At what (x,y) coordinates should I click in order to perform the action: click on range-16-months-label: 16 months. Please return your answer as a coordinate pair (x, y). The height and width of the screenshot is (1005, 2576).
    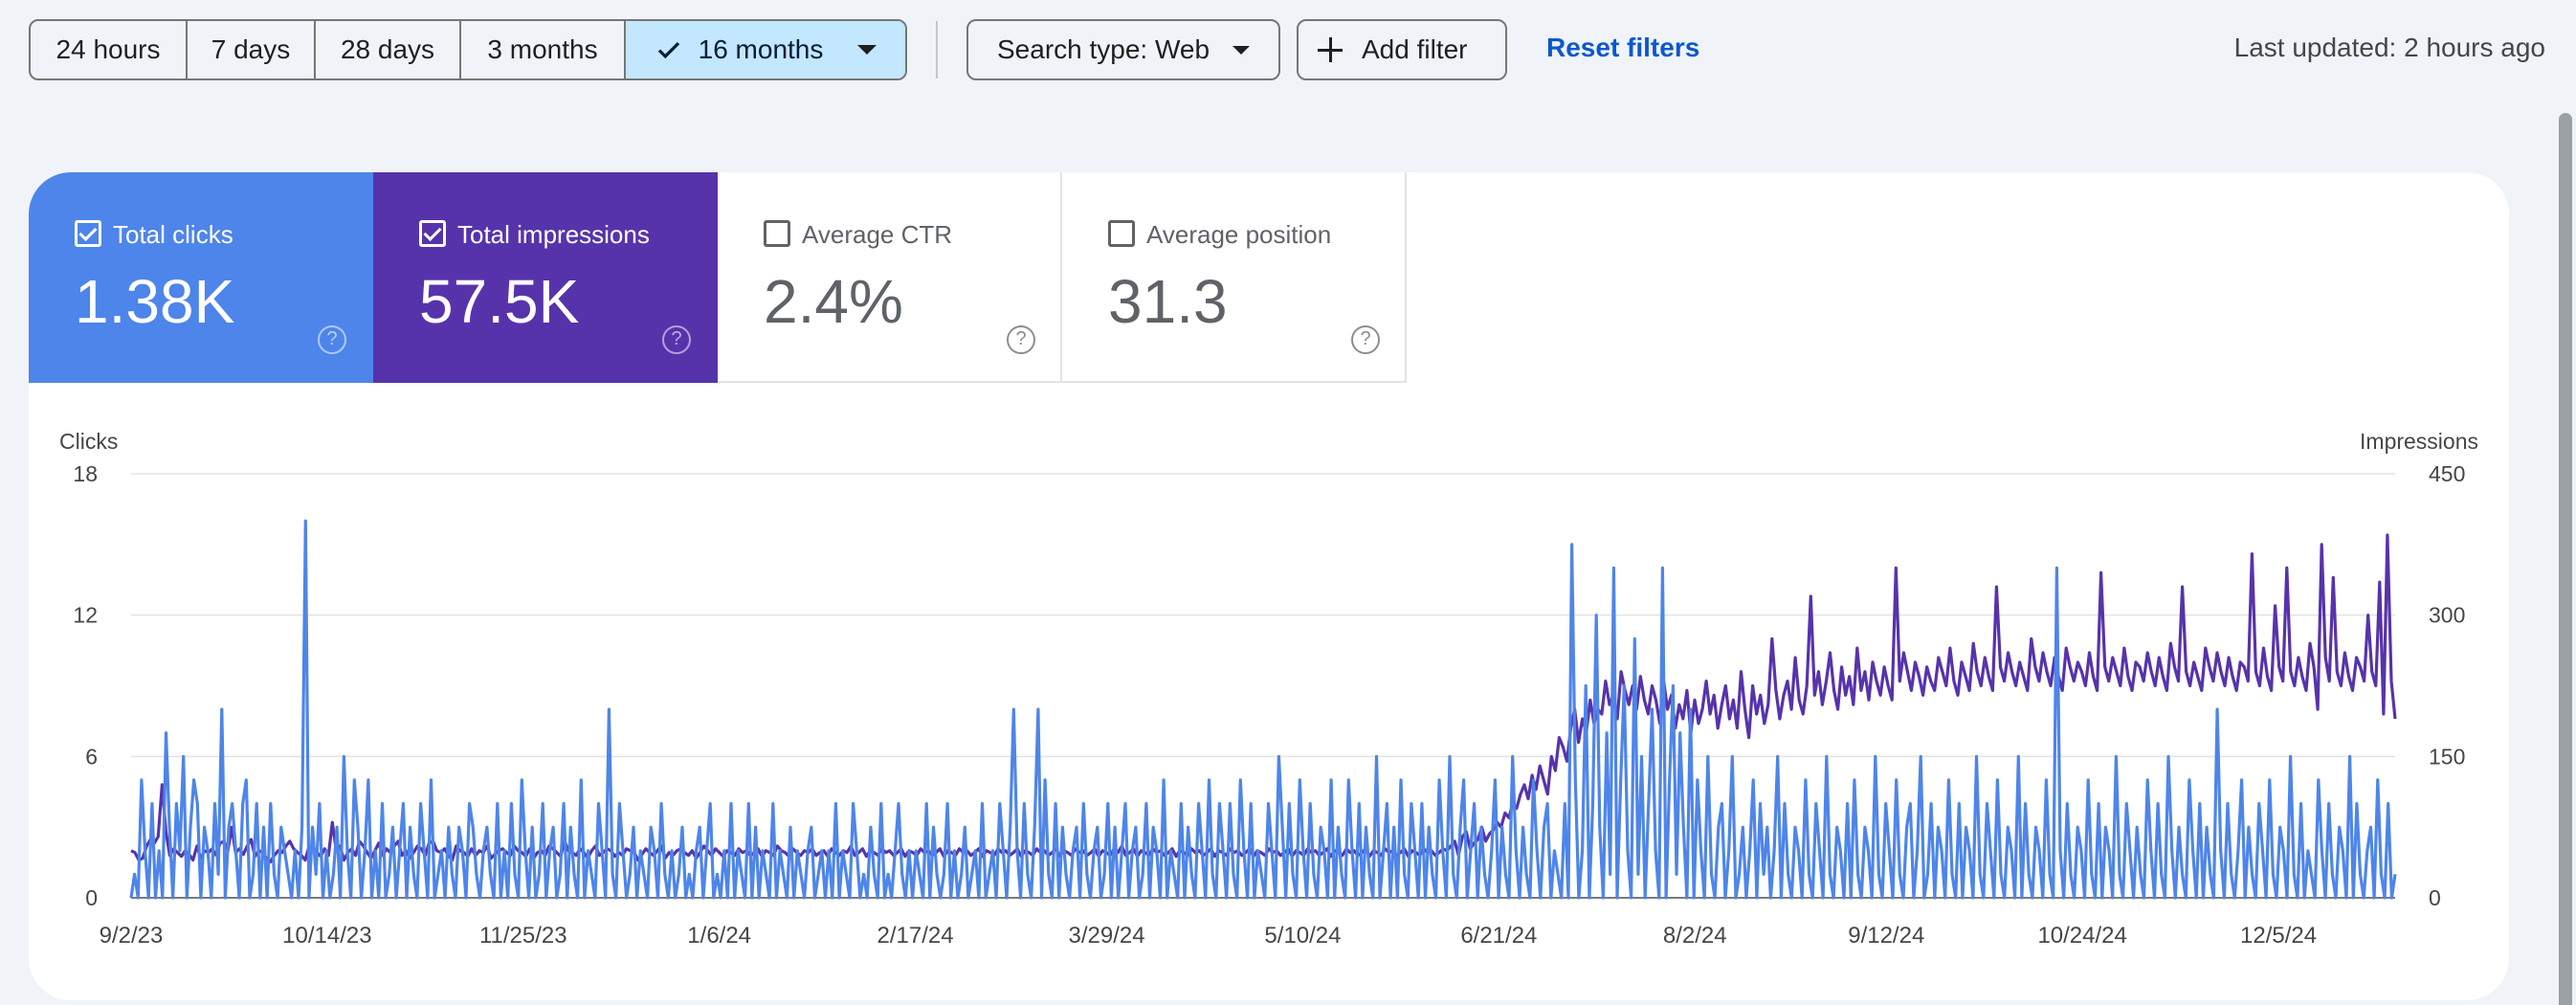
    Looking at the image, I should click on (761, 49).